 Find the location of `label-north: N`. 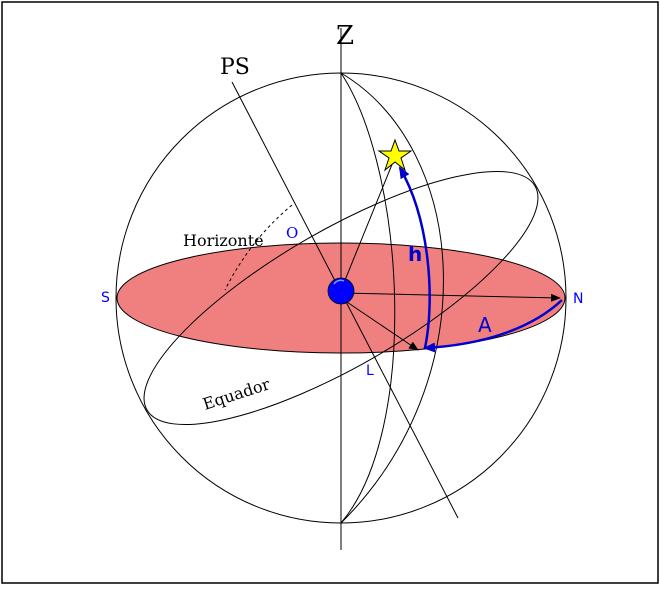

label-north: N is located at coordinates (578, 299).